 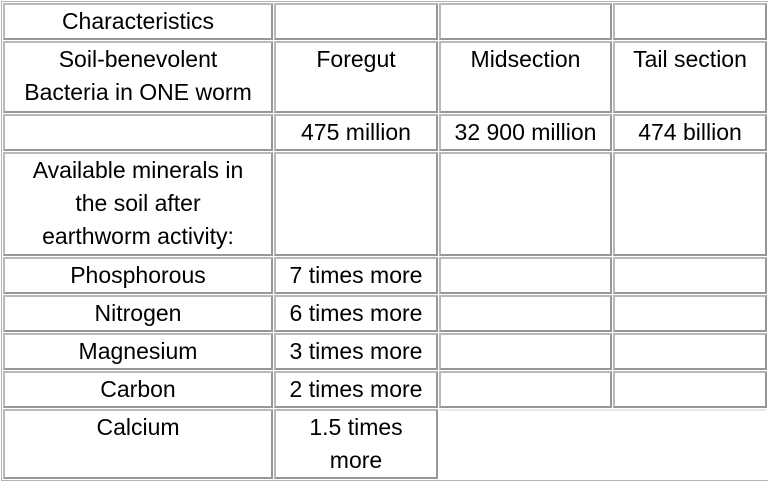 What do you see at coordinates (525, 204) in the screenshot?
I see `cell-r3-c2-empty` at bounding box center [525, 204].